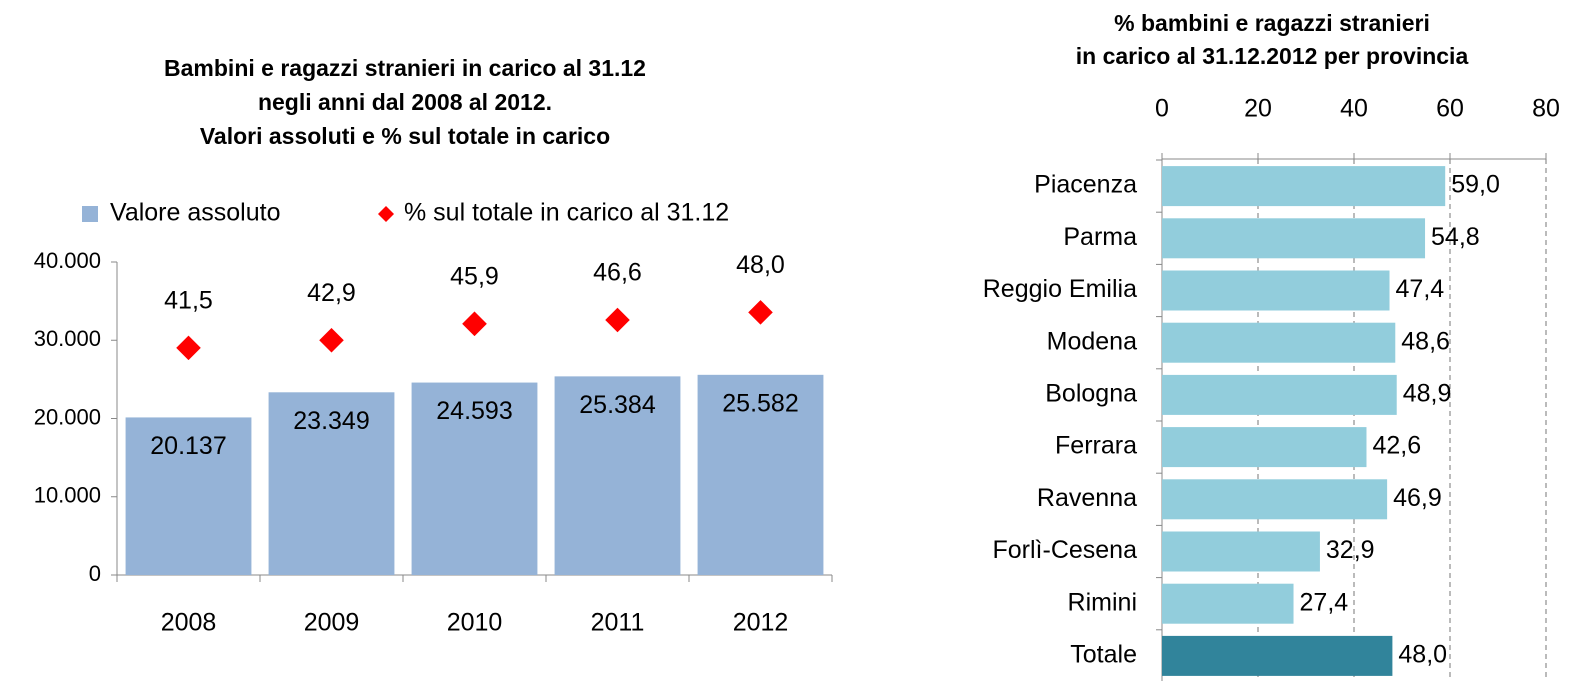  I want to click on x-tick-label: 2010, so click(475, 623).